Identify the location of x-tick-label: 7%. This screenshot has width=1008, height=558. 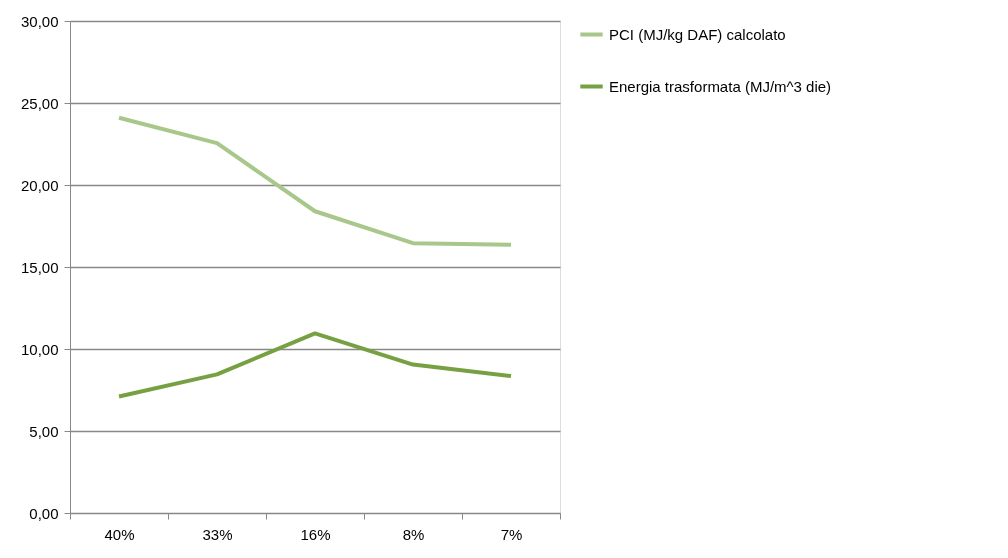
(511, 534).